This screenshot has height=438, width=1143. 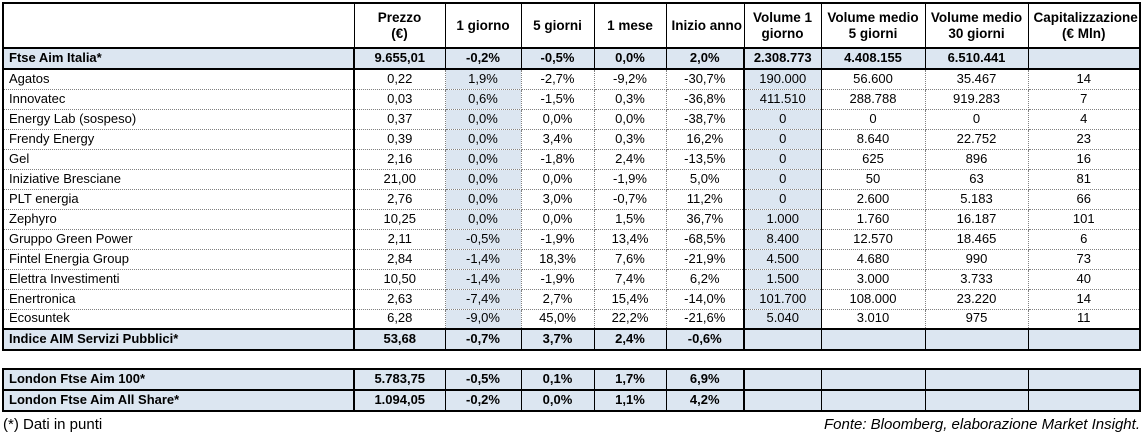 I want to click on cell-1-mese: 7,4%, so click(x=630, y=279).